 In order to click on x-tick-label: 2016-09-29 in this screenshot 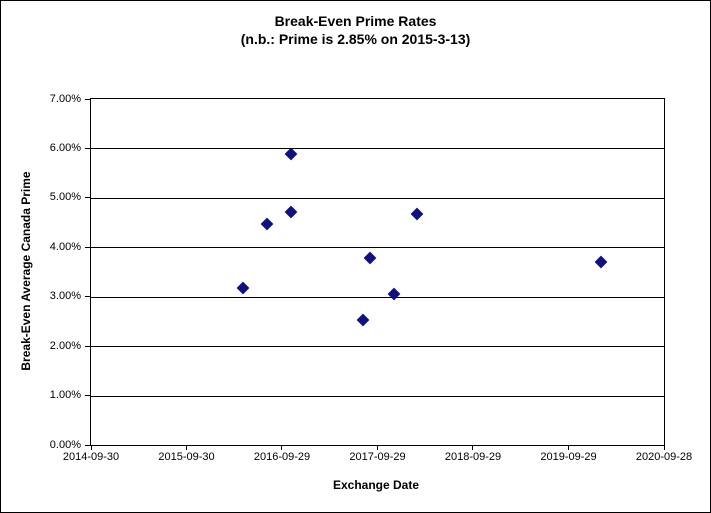, I will do `click(282, 457)`.